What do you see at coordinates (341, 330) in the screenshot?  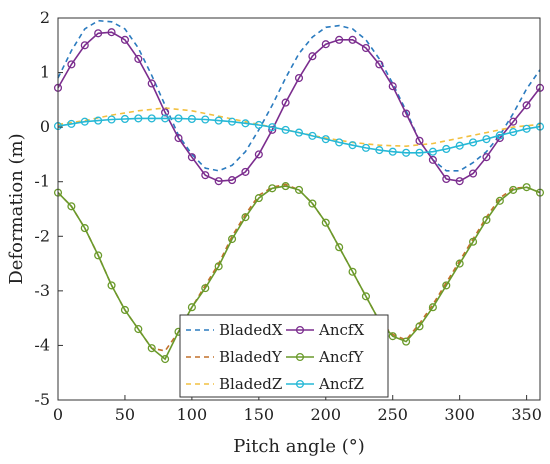 I see `legend-label-ancfx: AncfX` at bounding box center [341, 330].